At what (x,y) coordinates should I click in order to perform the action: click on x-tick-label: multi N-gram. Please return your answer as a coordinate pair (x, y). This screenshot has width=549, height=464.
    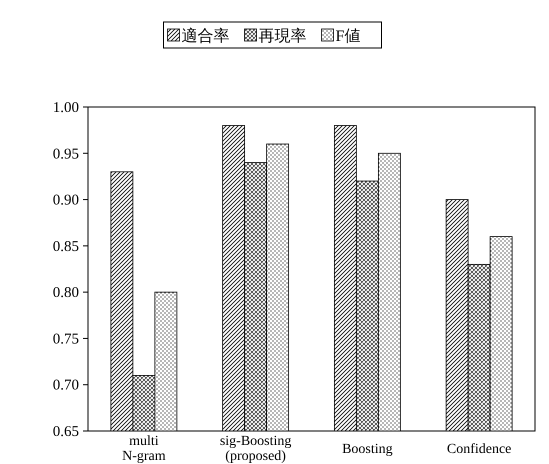
    Looking at the image, I should click on (144, 449).